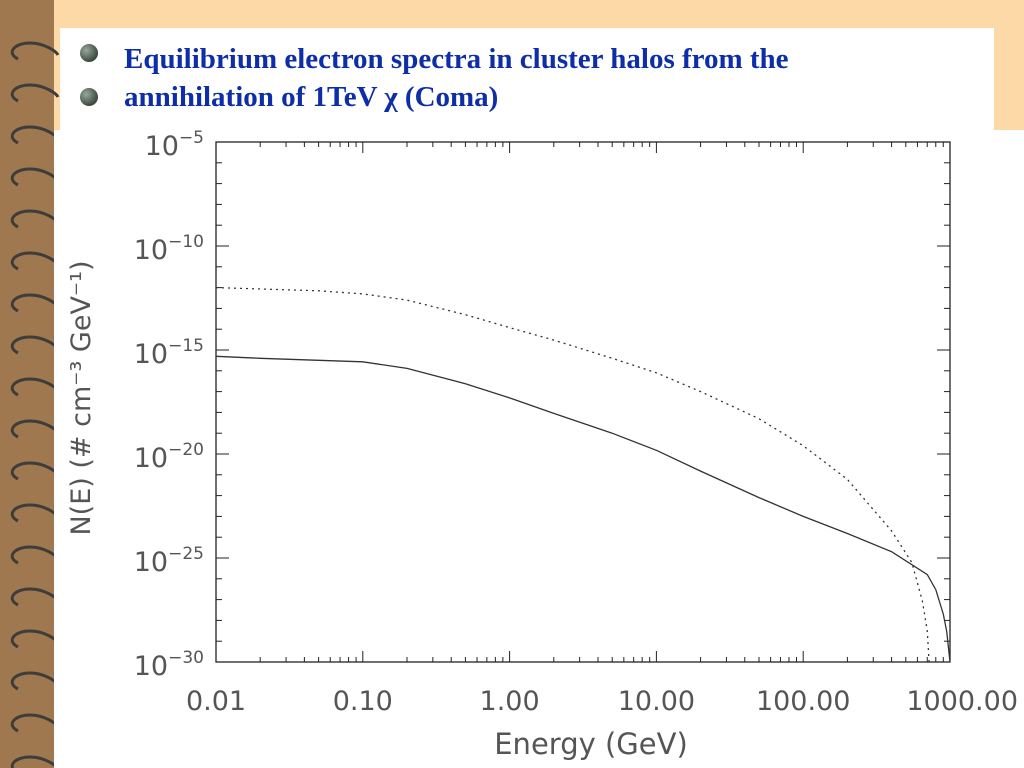 This screenshot has height=768, width=1024. I want to click on y-tick-label: 10−5, so click(174, 146).